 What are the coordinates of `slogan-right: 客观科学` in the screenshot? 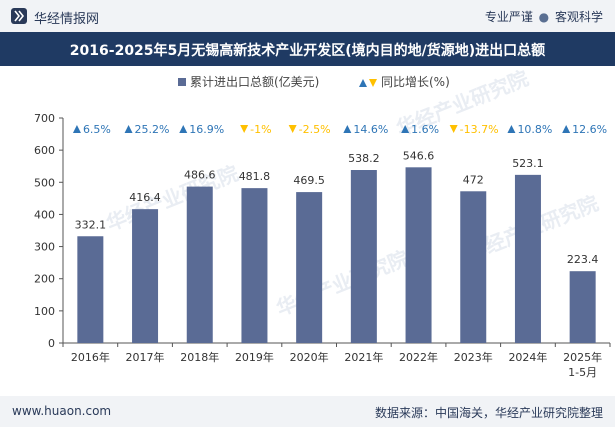 It's located at (578, 17).